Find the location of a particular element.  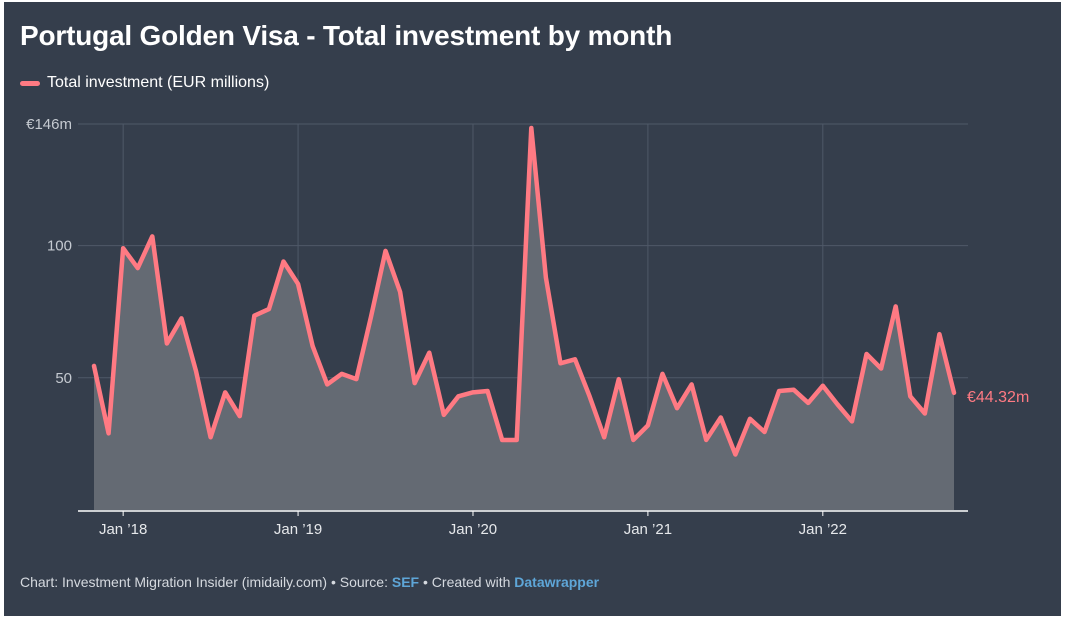

x-tick-label: Jan ’22 is located at coordinates (823, 529).